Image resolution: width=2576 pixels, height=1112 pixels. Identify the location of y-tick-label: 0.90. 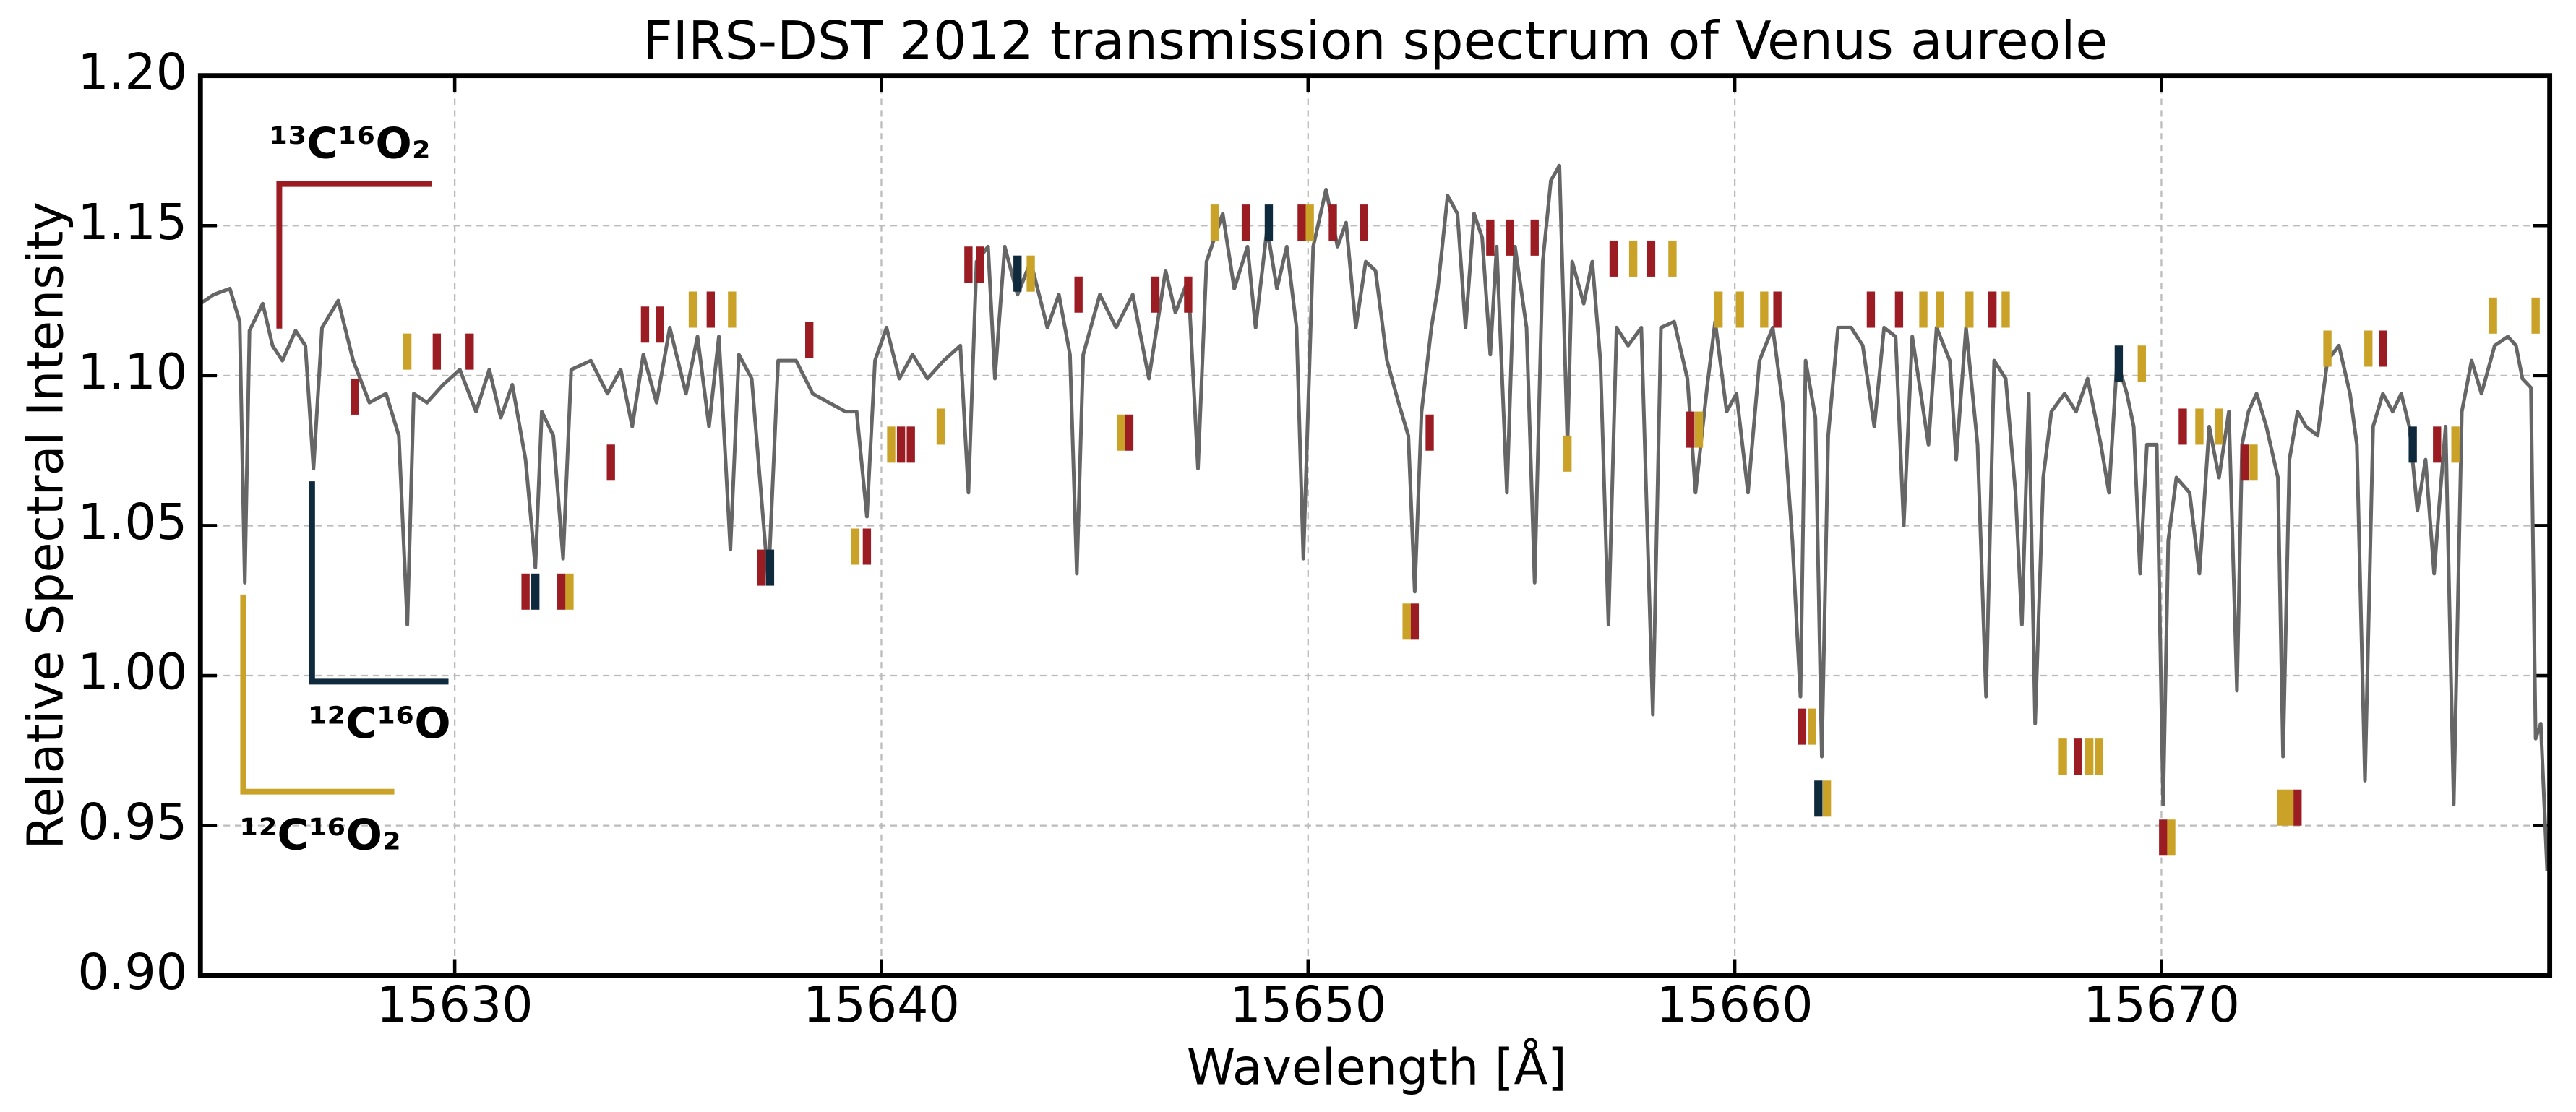
(132, 972).